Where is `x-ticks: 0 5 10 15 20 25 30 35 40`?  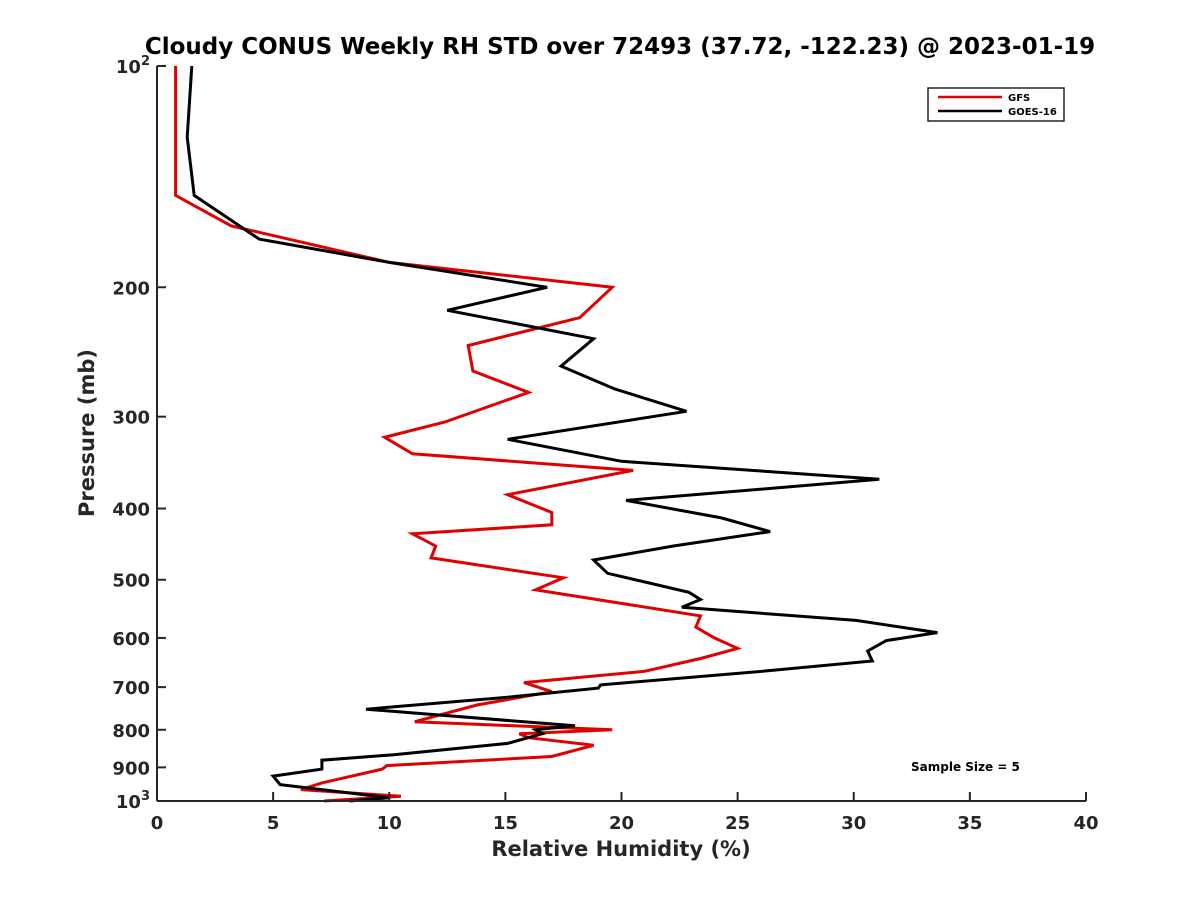
x-ticks: 0 5 10 15 20 25 30 35 40 is located at coordinates (625, 813).